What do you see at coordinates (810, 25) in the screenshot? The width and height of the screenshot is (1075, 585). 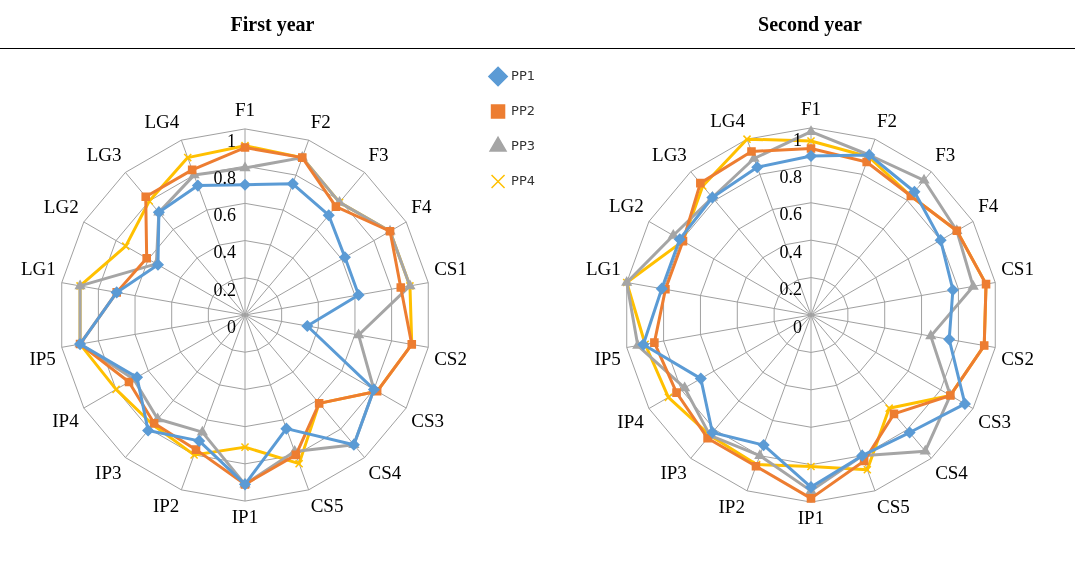 I see `chart-title: Second year` at bounding box center [810, 25].